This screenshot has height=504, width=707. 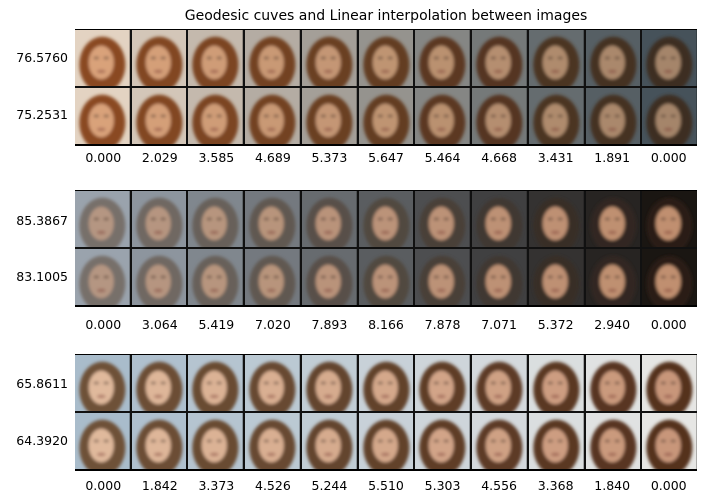 I want to click on x-tick-label: 2.940, so click(x=612, y=324).